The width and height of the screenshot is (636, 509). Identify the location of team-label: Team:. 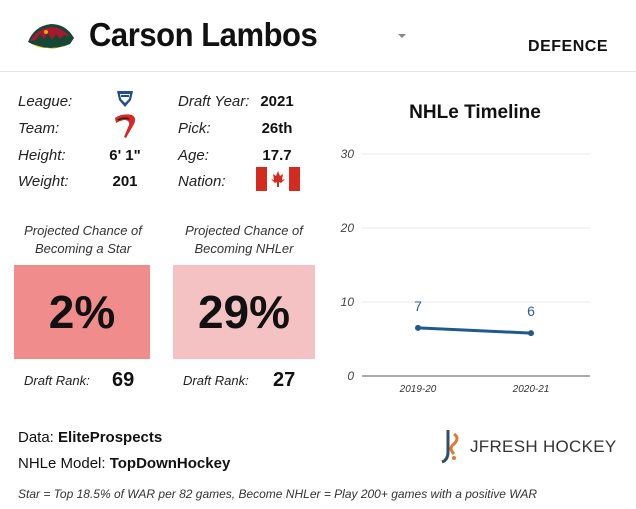
(39, 128).